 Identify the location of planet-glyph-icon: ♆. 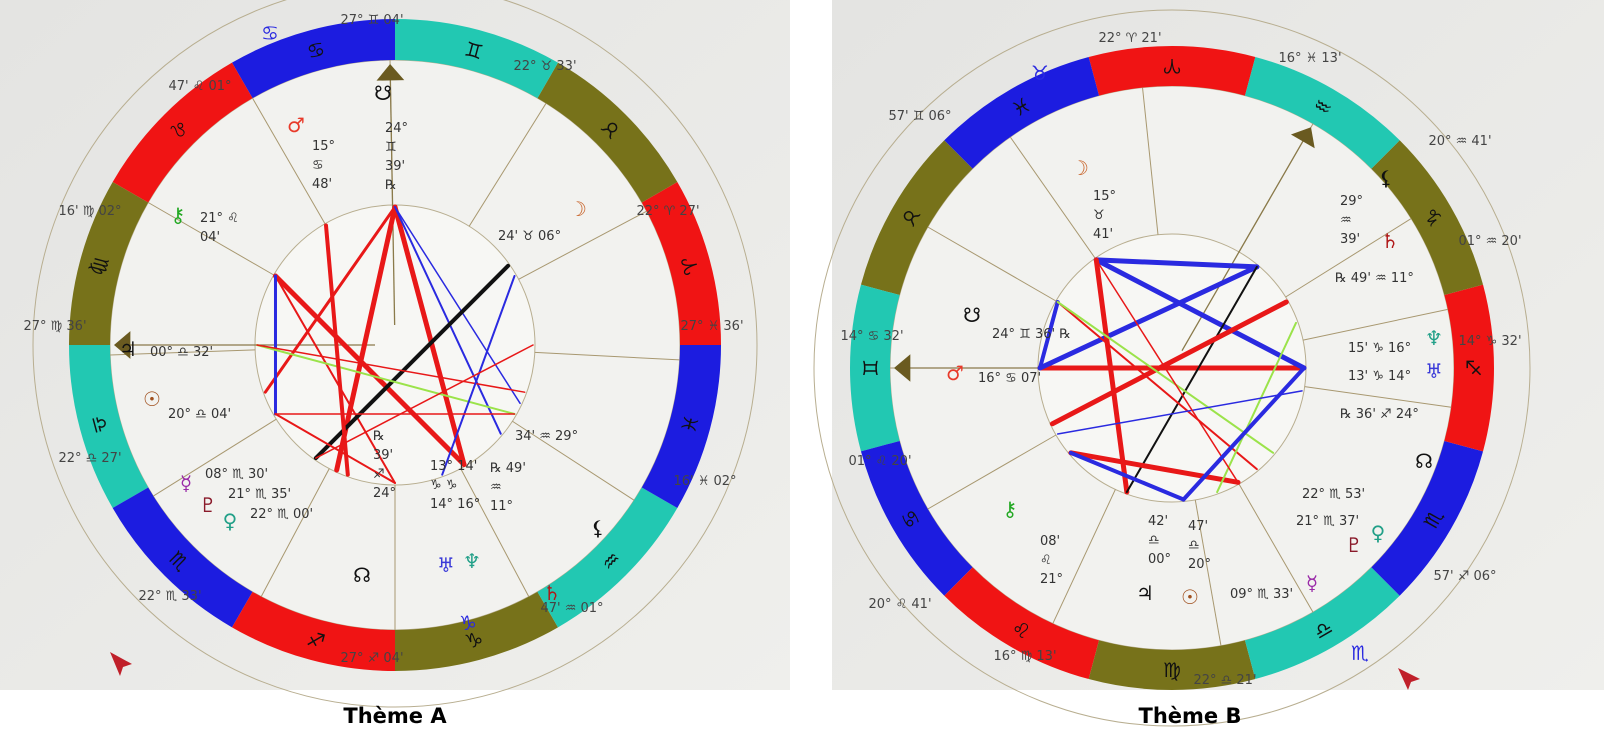
(1434, 338).